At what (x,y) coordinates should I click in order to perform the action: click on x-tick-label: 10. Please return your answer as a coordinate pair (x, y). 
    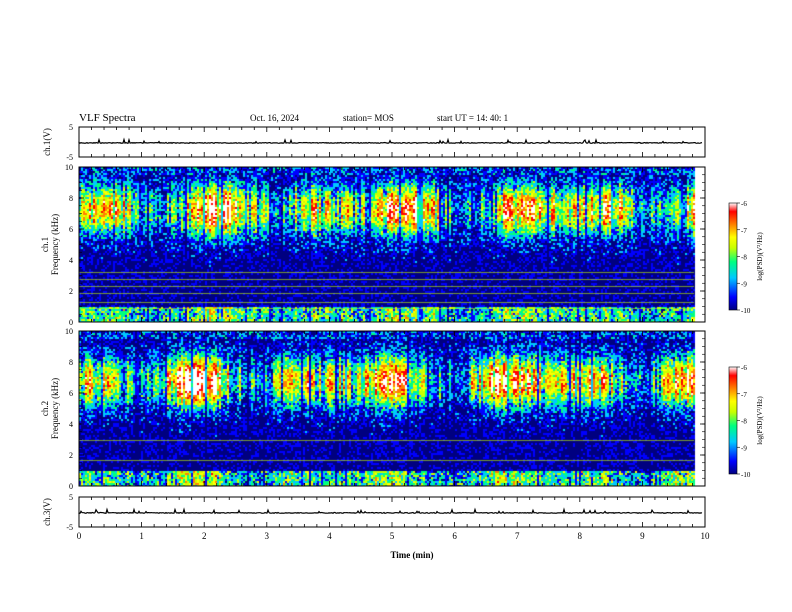
    Looking at the image, I should click on (706, 536).